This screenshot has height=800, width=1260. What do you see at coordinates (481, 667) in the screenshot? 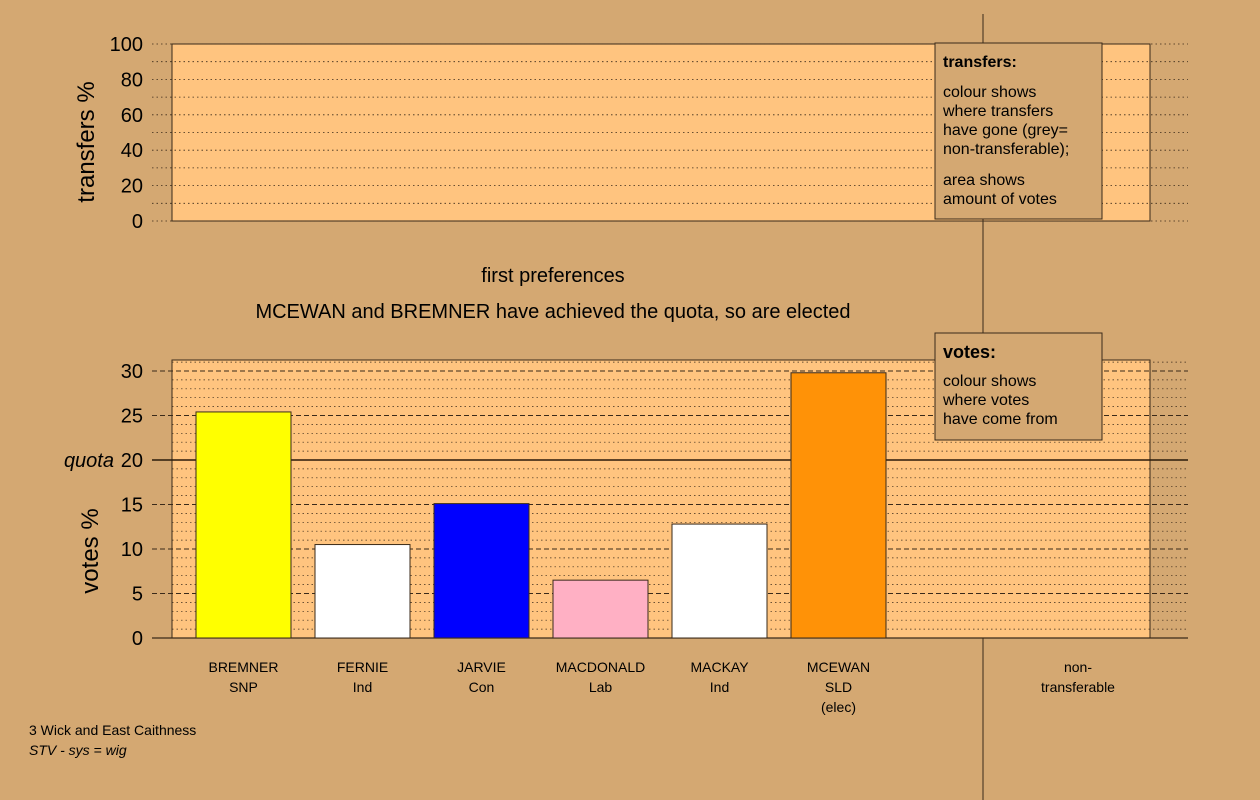
I see `candidate-name: JARVIE` at bounding box center [481, 667].